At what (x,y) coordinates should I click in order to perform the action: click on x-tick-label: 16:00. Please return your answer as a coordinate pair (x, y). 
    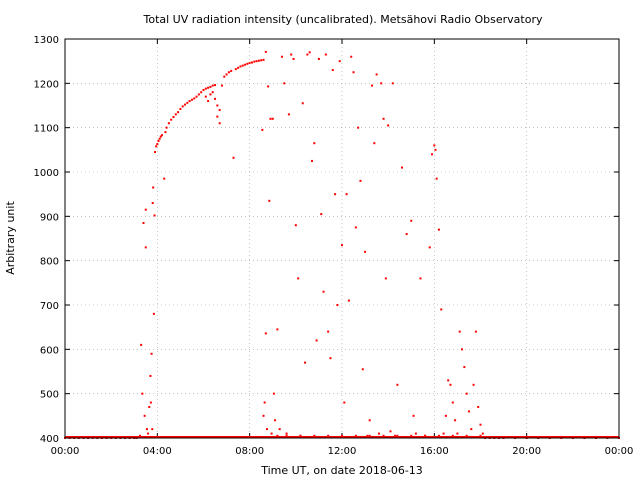
    Looking at the image, I should click on (434, 451).